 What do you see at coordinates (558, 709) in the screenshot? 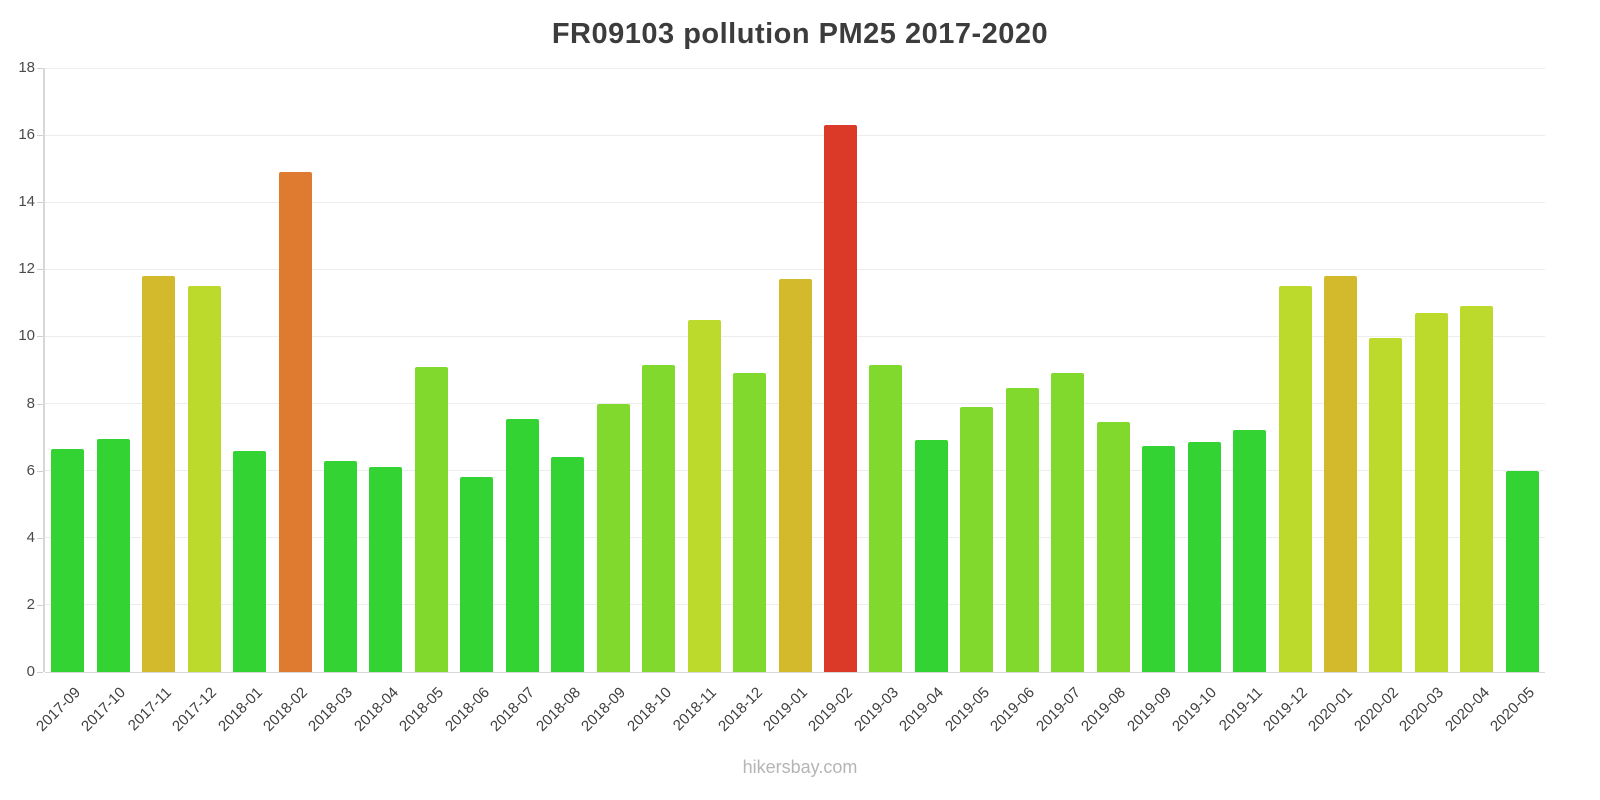
I see `x-tick-label-2018-08: 2018-08` at bounding box center [558, 709].